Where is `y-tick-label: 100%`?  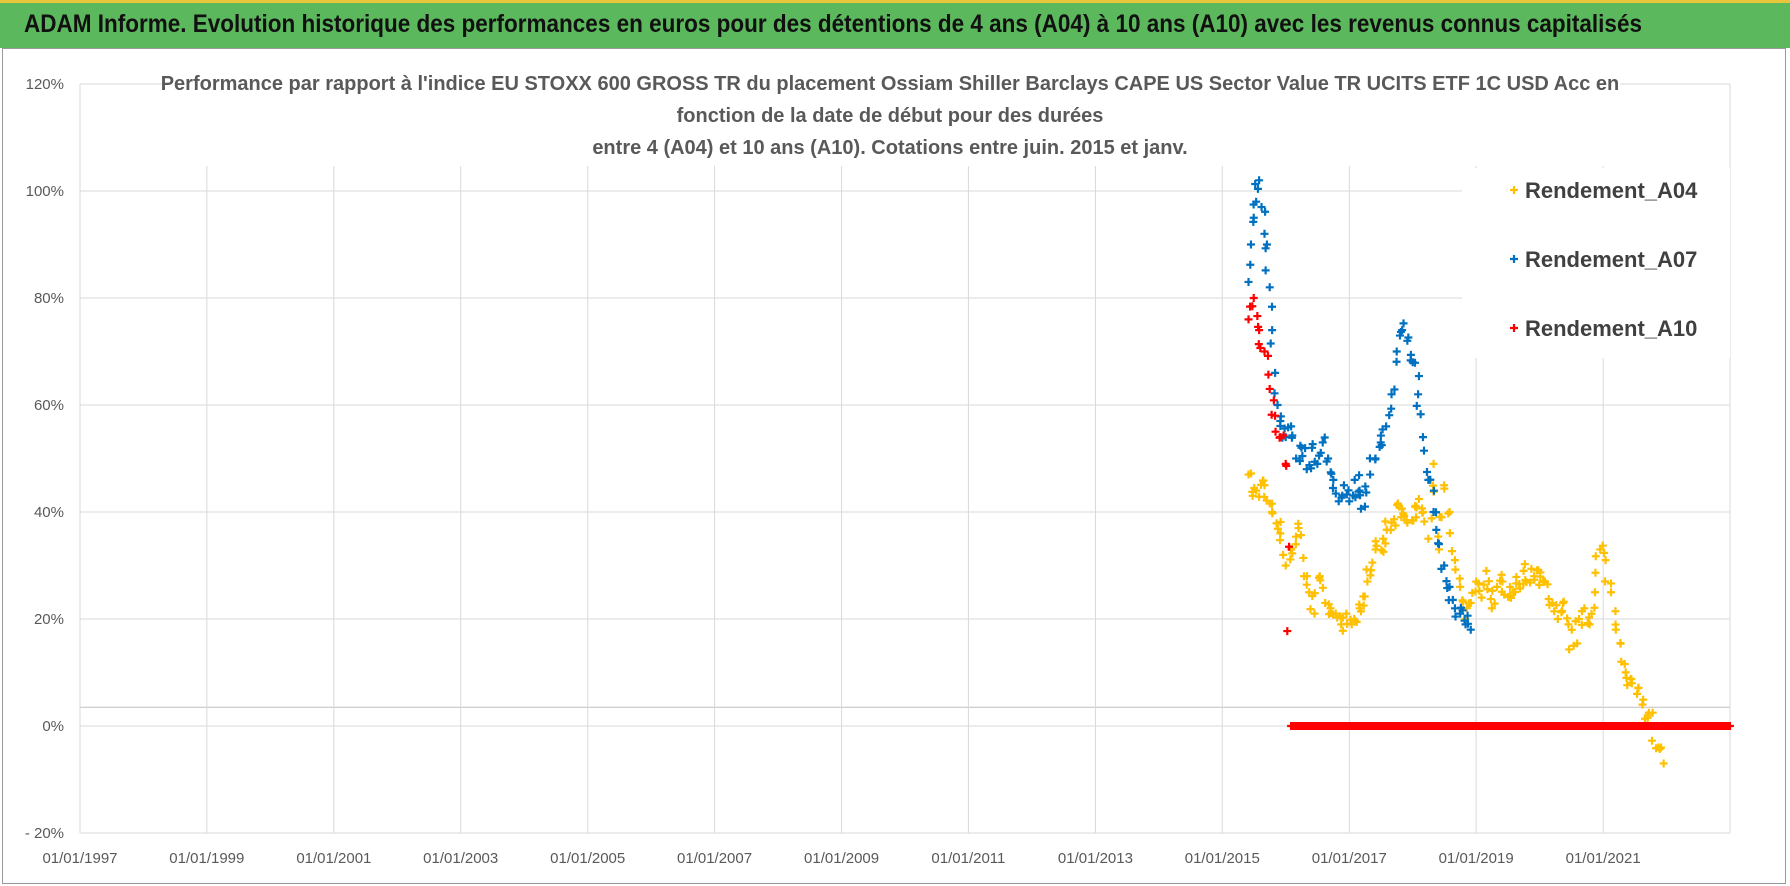
y-tick-label: 100% is located at coordinates (45, 191).